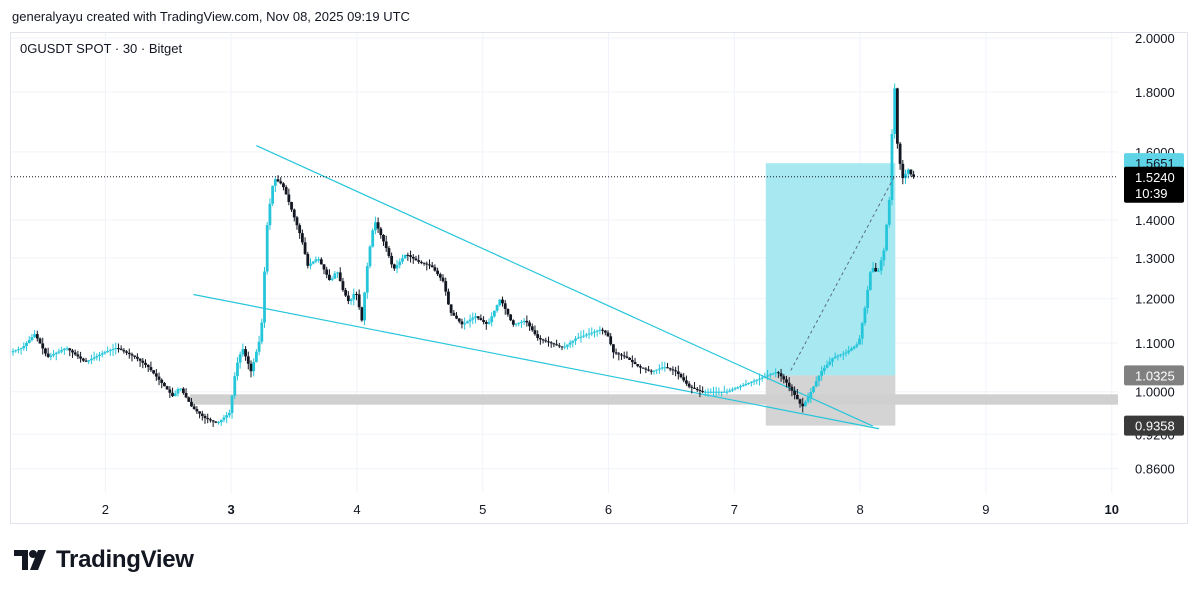 The width and height of the screenshot is (1200, 595). What do you see at coordinates (482, 509) in the screenshot?
I see `x-tick-label: 5` at bounding box center [482, 509].